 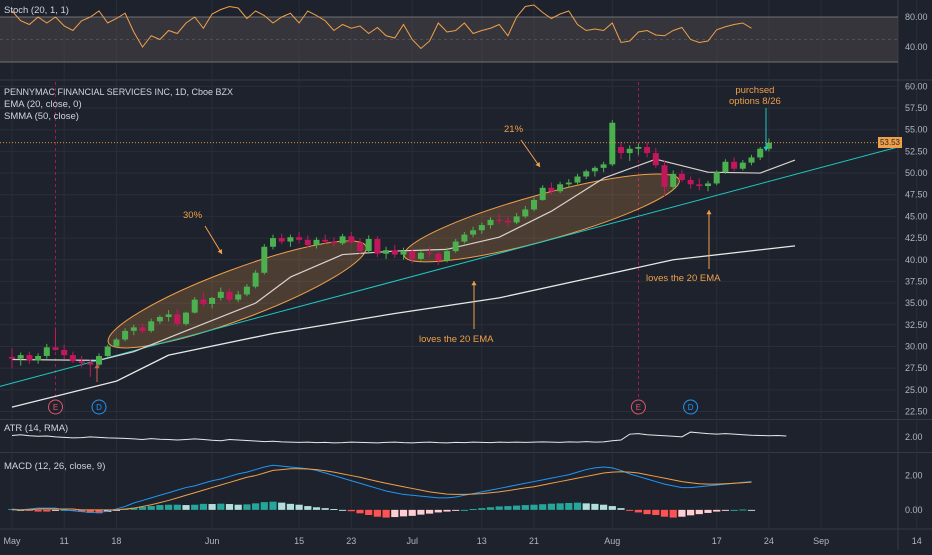 I want to click on event-marker-label: E, so click(x=638, y=407).